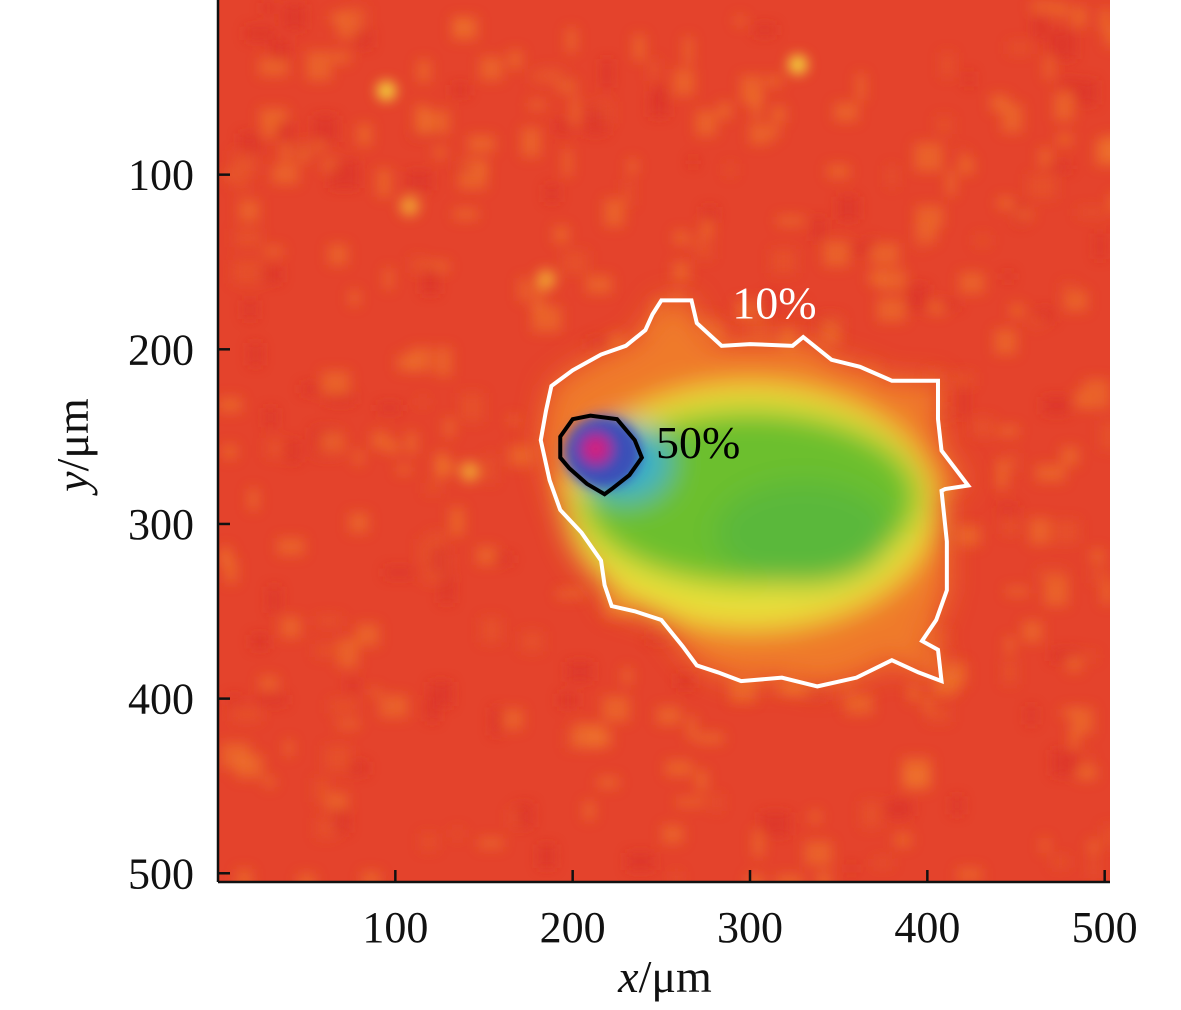 This screenshot has height=1010, width=1181. What do you see at coordinates (664, 976) in the screenshot?
I see `x-axis-label: x/μm` at bounding box center [664, 976].